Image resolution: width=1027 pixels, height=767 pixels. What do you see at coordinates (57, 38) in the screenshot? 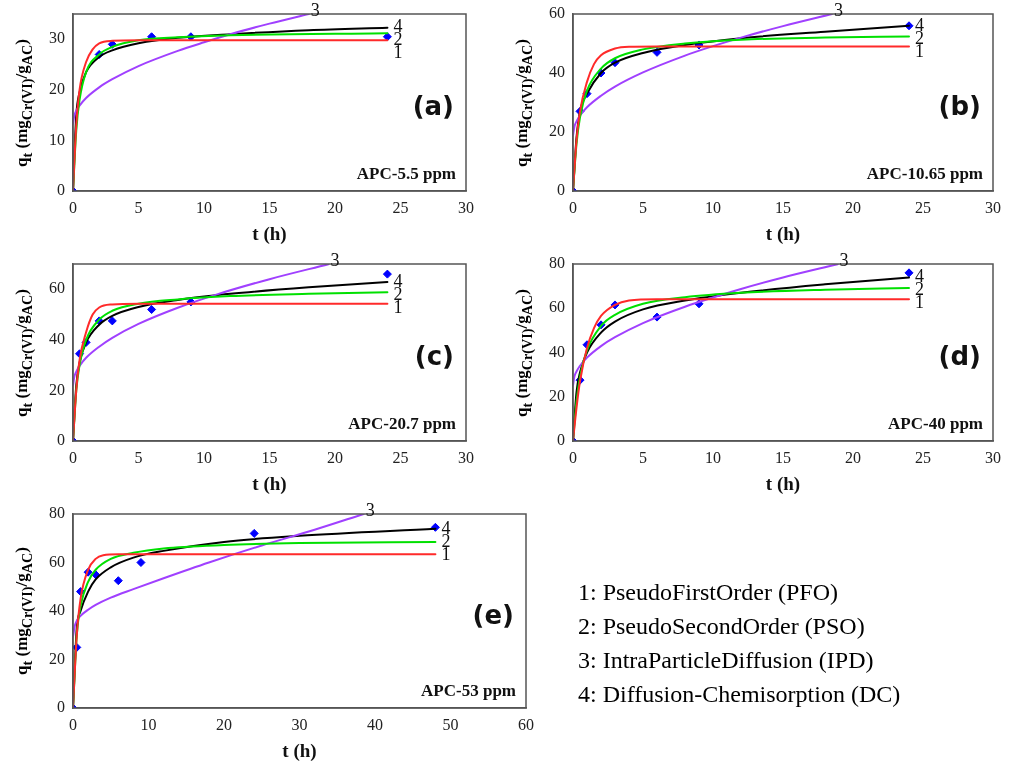
I see `y-tick-label: 30` at bounding box center [57, 38].